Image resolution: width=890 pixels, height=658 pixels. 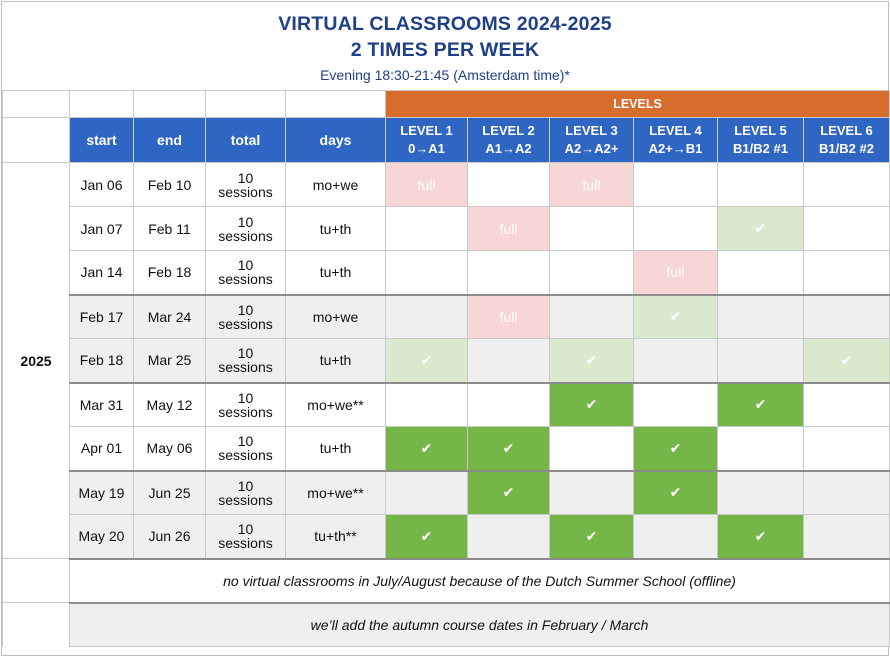 What do you see at coordinates (335, 140) in the screenshot?
I see `header-days: days` at bounding box center [335, 140].